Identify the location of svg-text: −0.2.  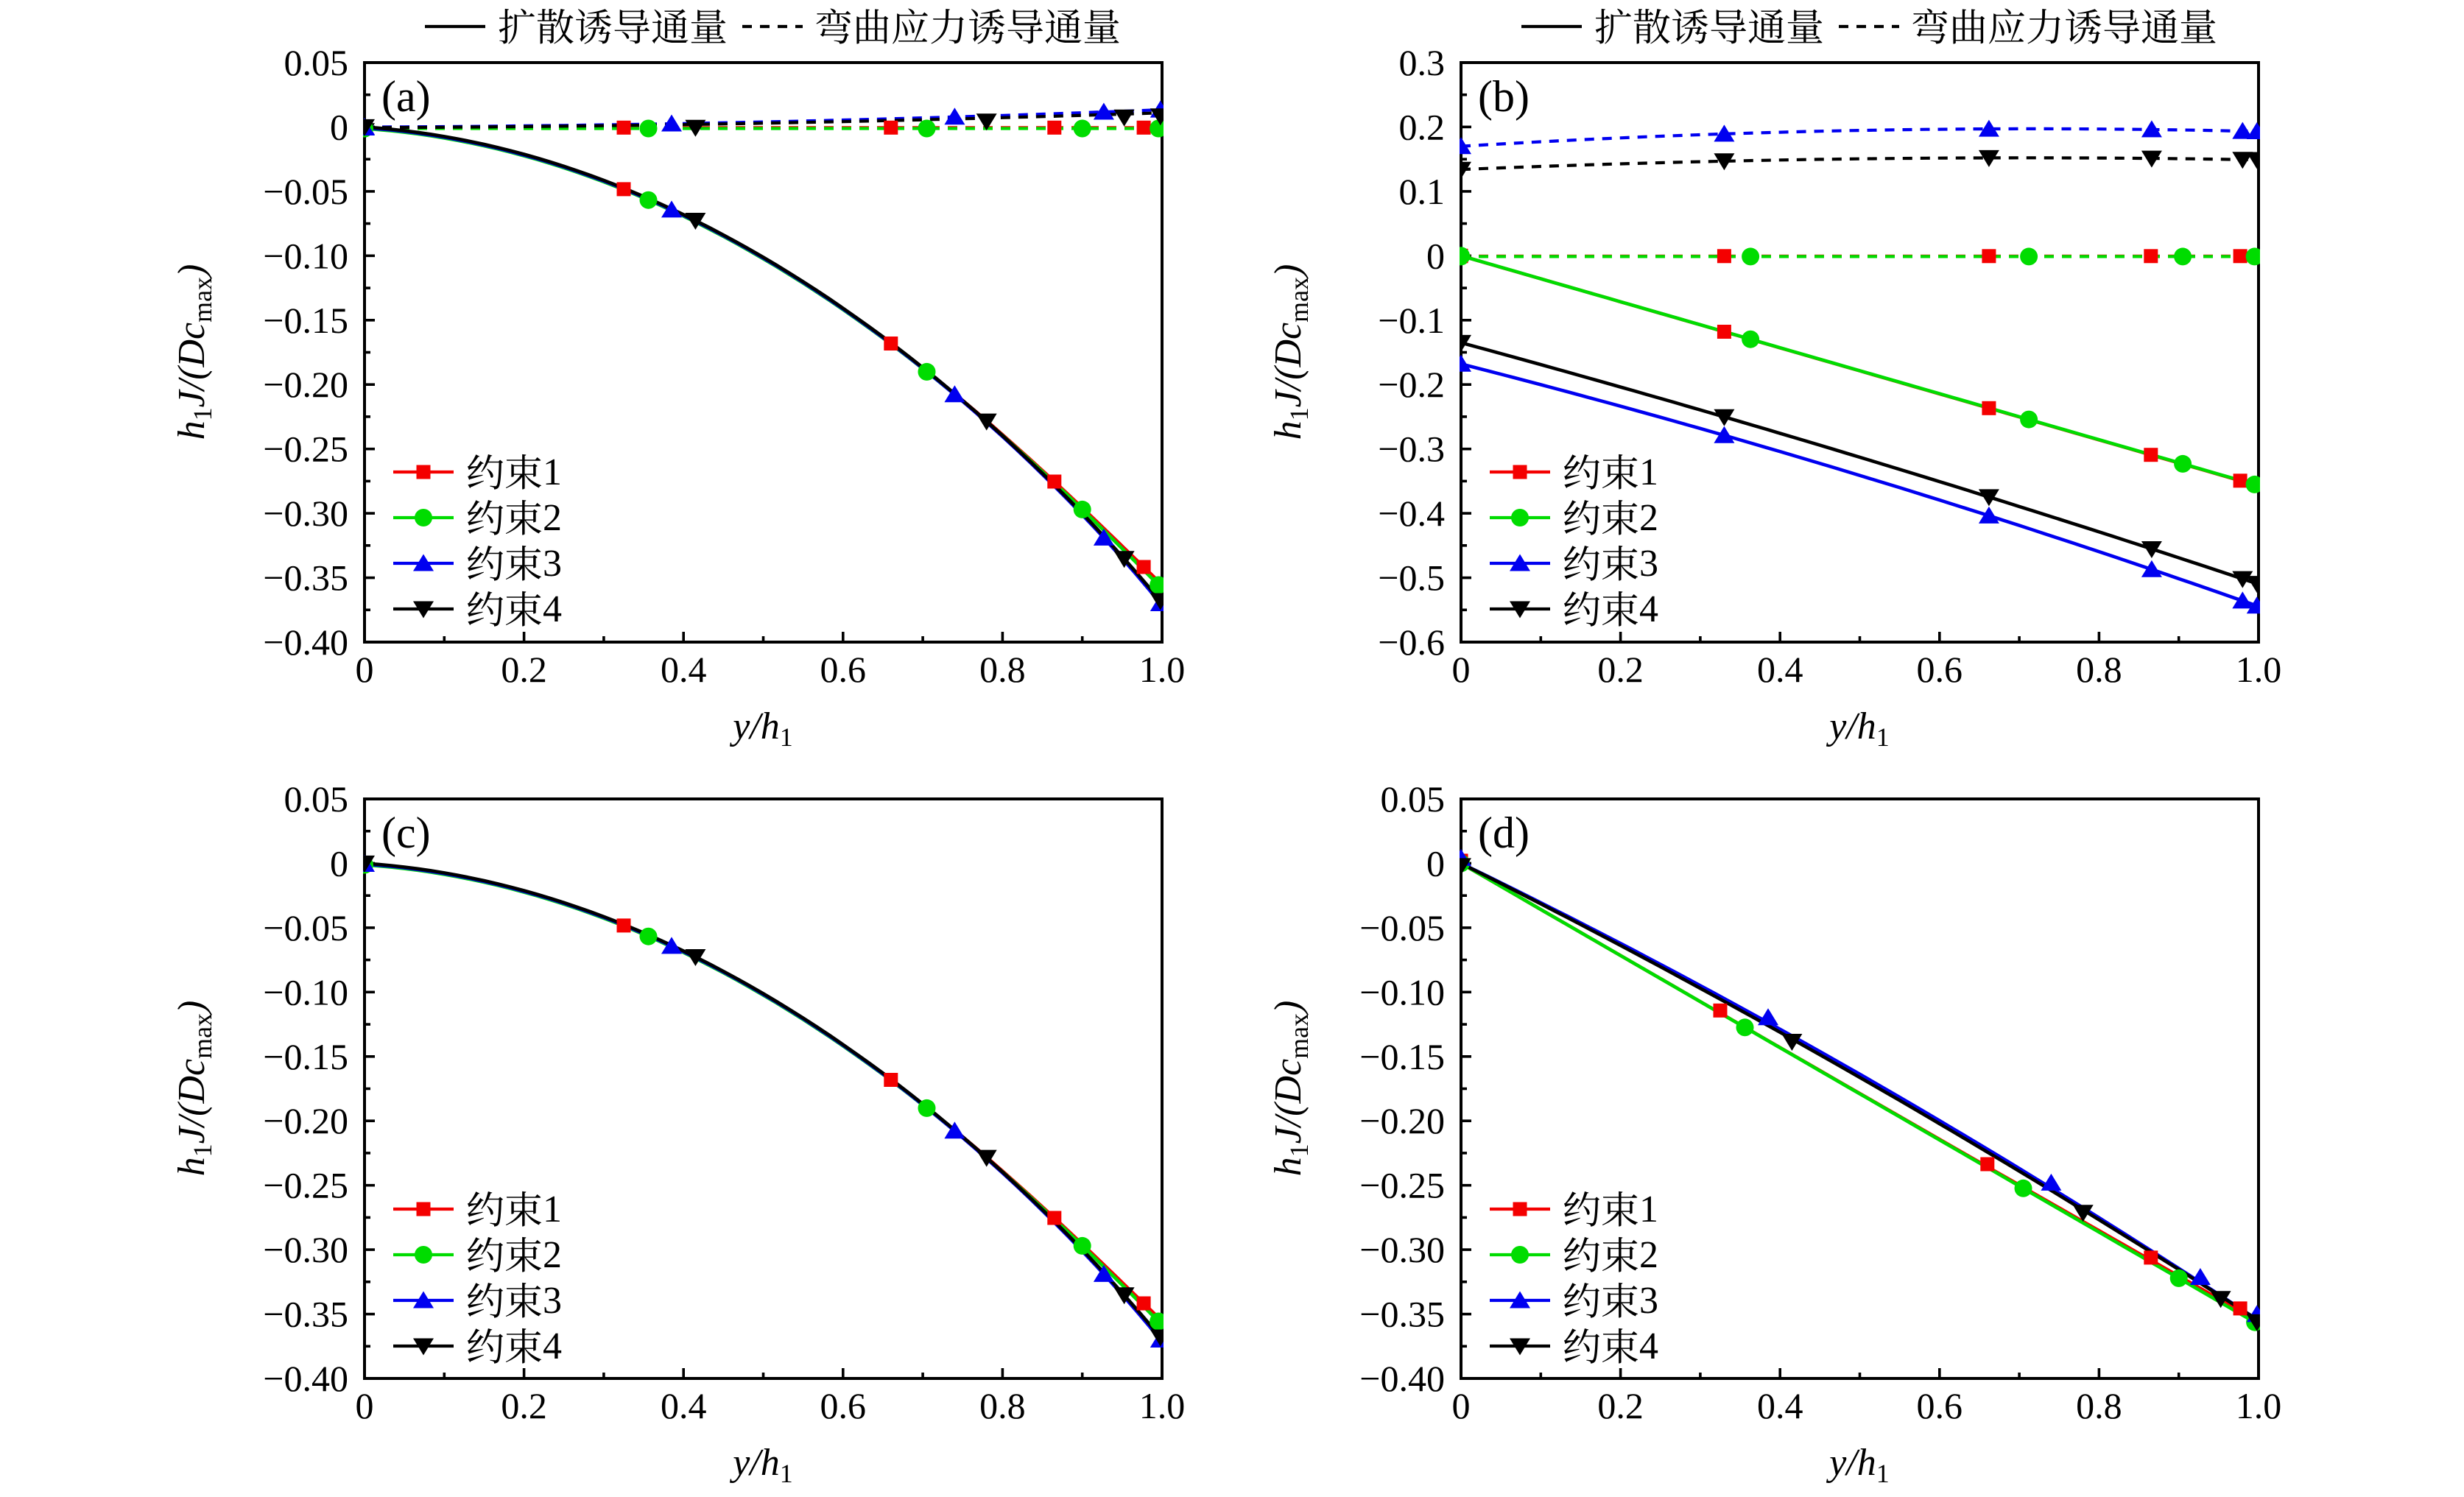
(1411, 385).